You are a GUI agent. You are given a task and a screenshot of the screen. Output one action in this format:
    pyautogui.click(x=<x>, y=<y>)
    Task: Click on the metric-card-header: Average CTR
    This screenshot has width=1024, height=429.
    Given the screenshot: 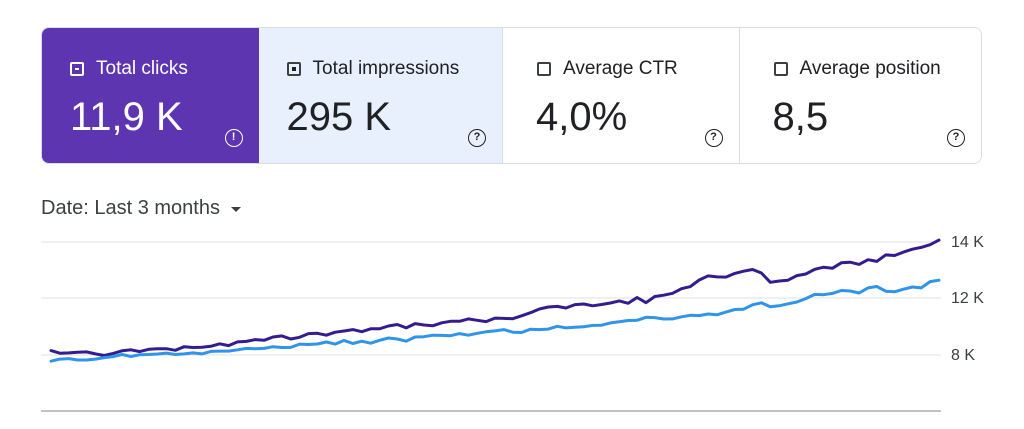 What is the action you would take?
    pyautogui.click(x=607, y=69)
    